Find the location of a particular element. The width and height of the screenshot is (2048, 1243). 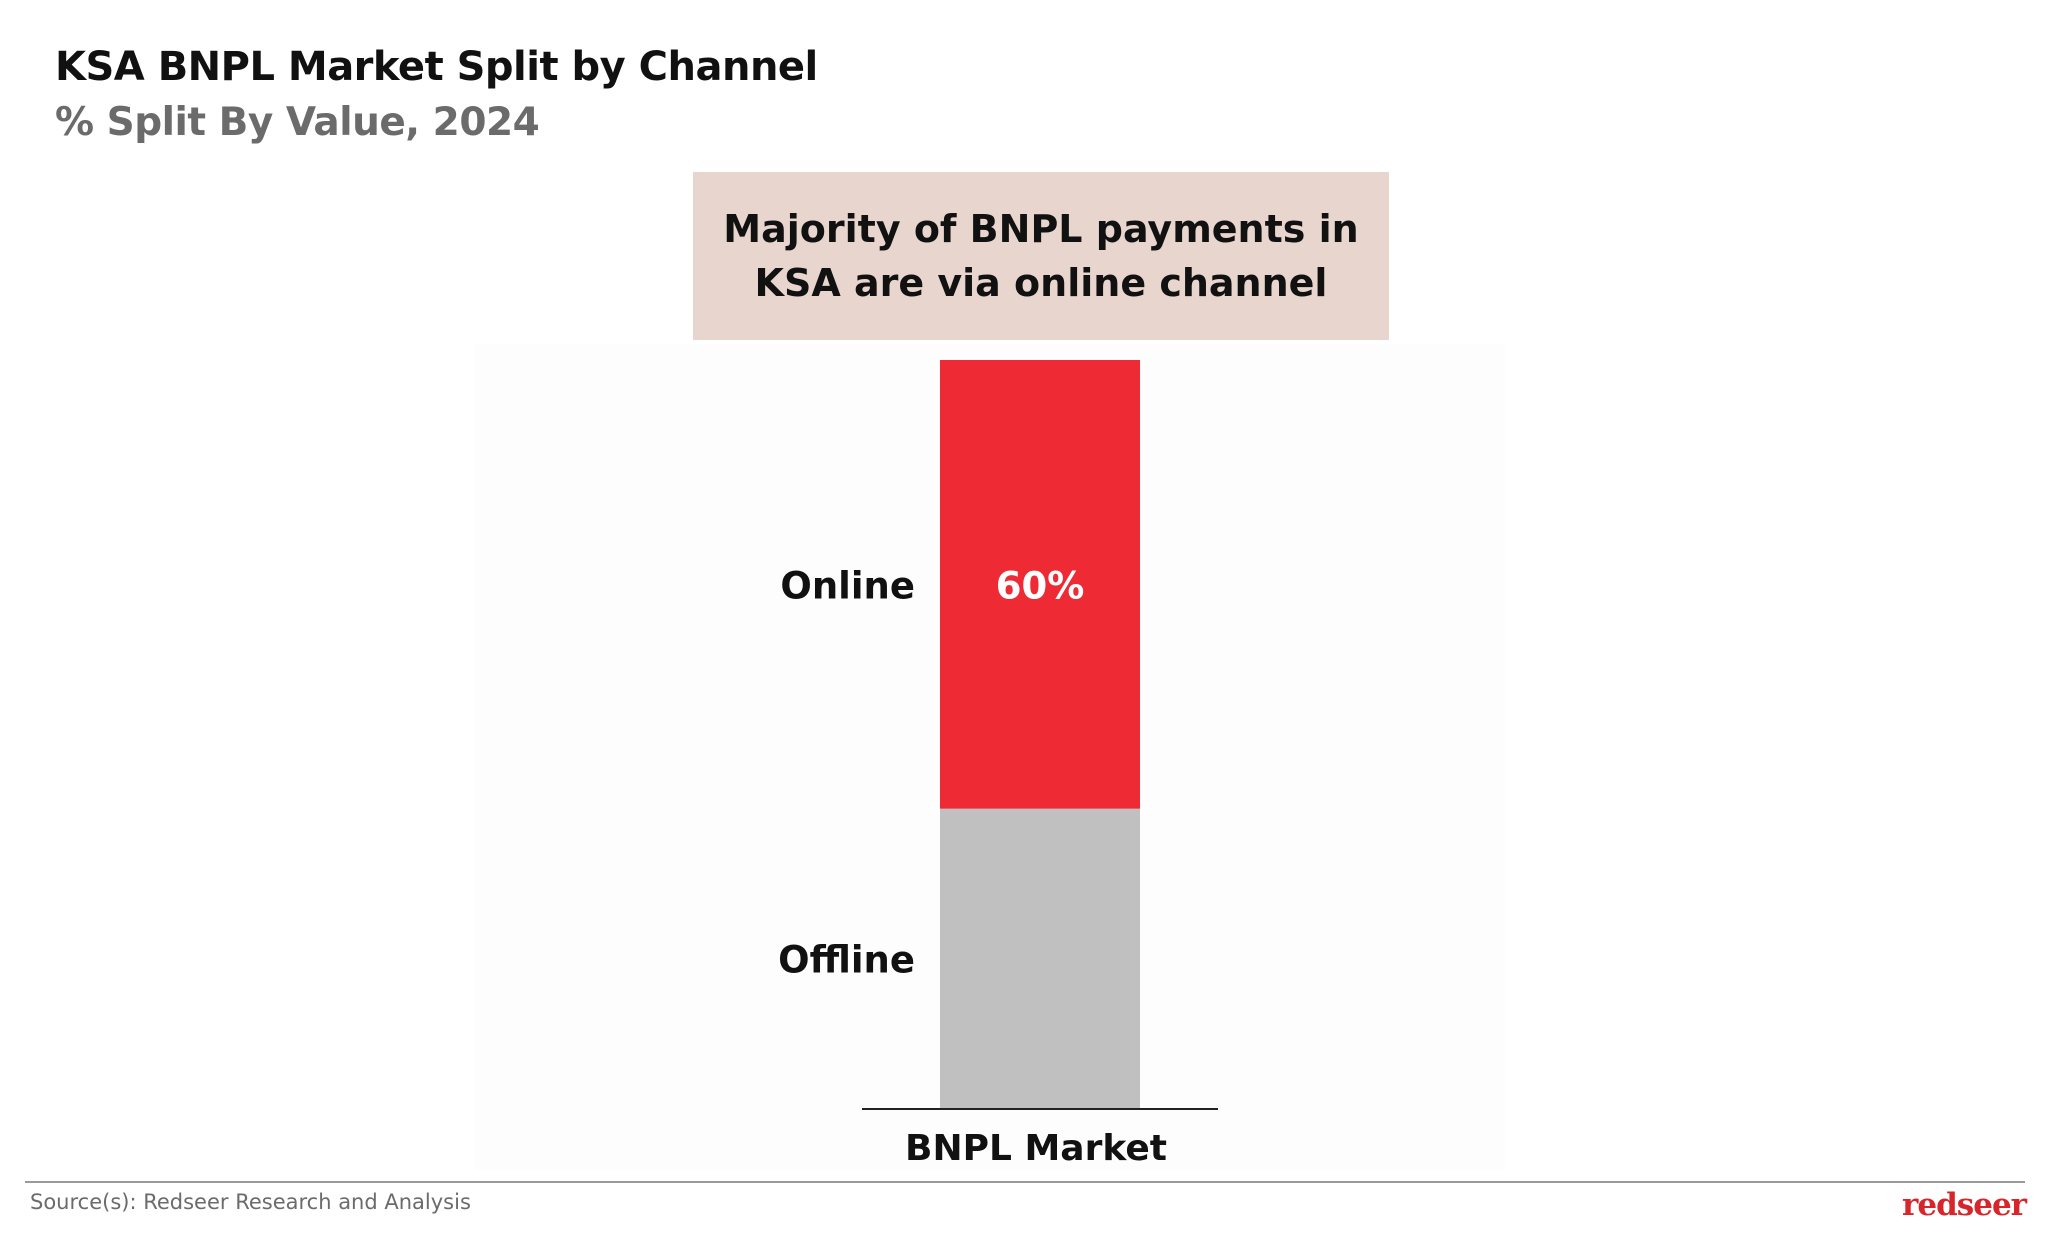

series-label-online: Online is located at coordinates (847, 585).